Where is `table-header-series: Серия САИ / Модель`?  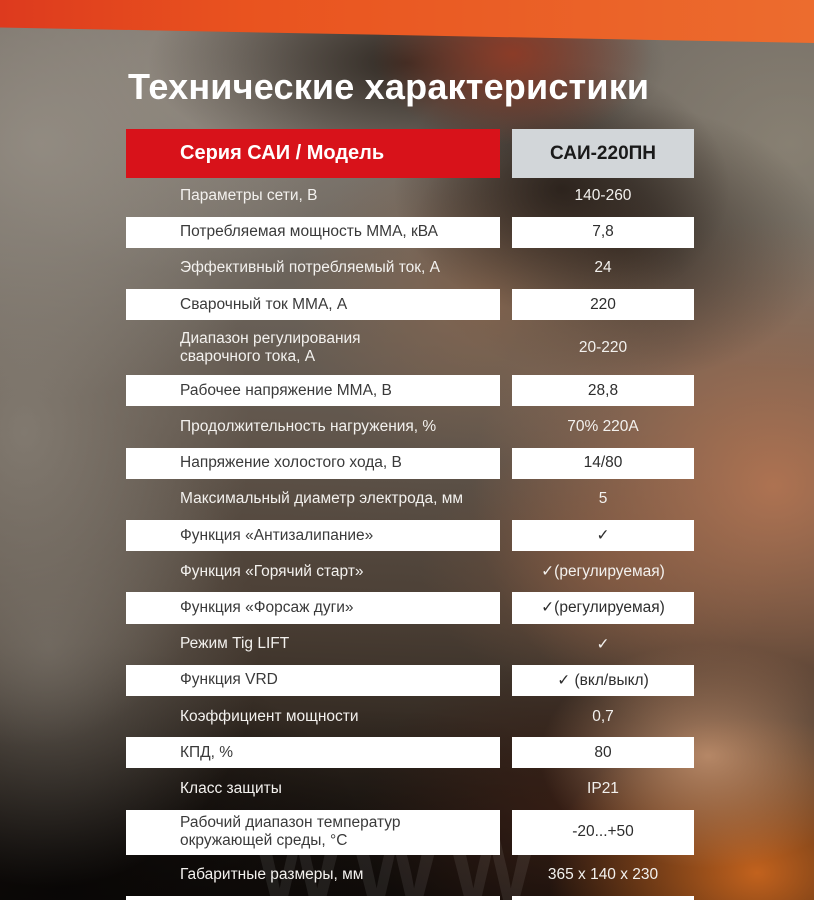
table-header-series: Серия САИ / Модель is located at coordinates (313, 153).